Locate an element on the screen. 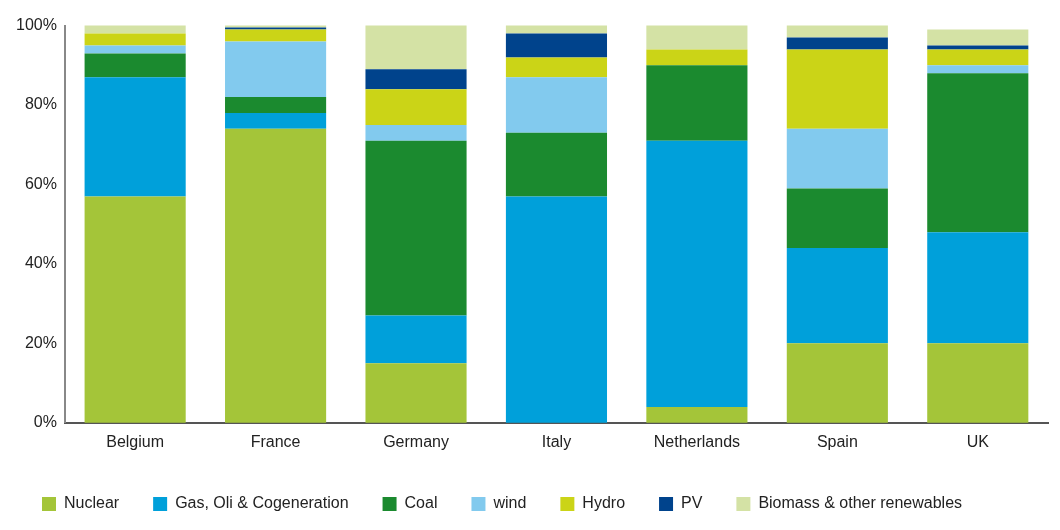 Image resolution: width=1060 pixels, height=530 pixels. x-tick-label: Netherlands is located at coordinates (697, 441).